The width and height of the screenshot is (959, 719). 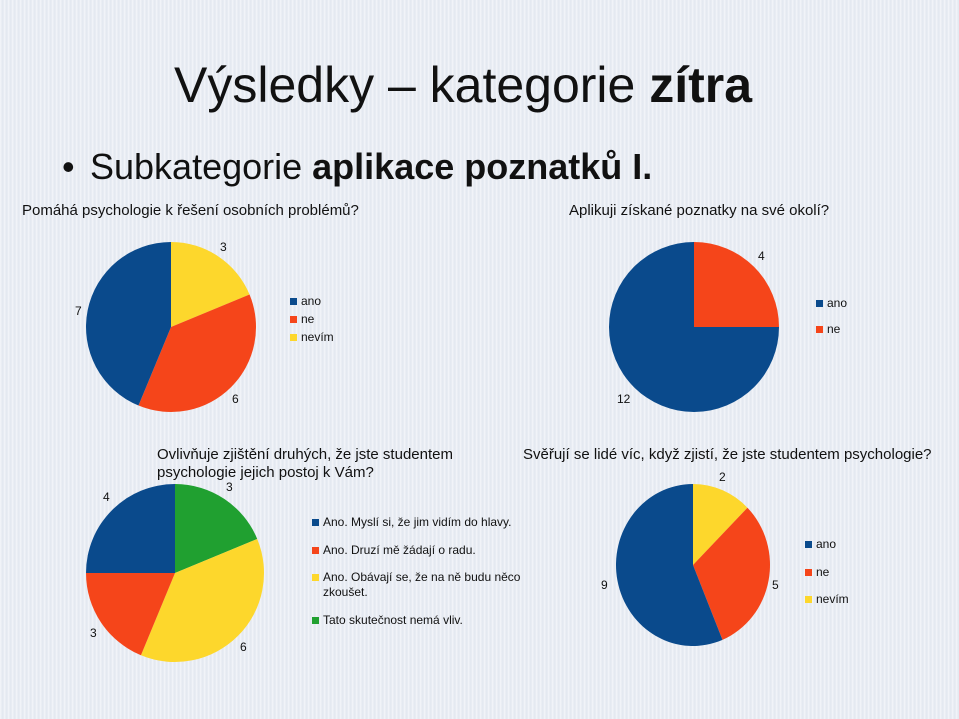 I want to click on chart-1-pie, so click(x=171, y=327).